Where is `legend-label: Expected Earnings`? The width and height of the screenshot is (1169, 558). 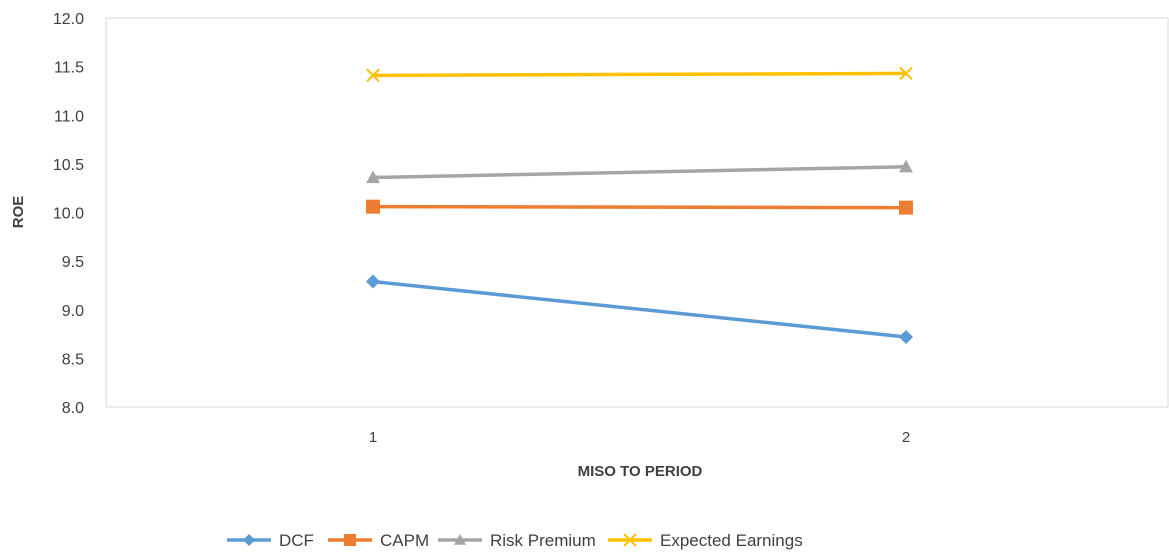
legend-label: Expected Earnings is located at coordinates (731, 540).